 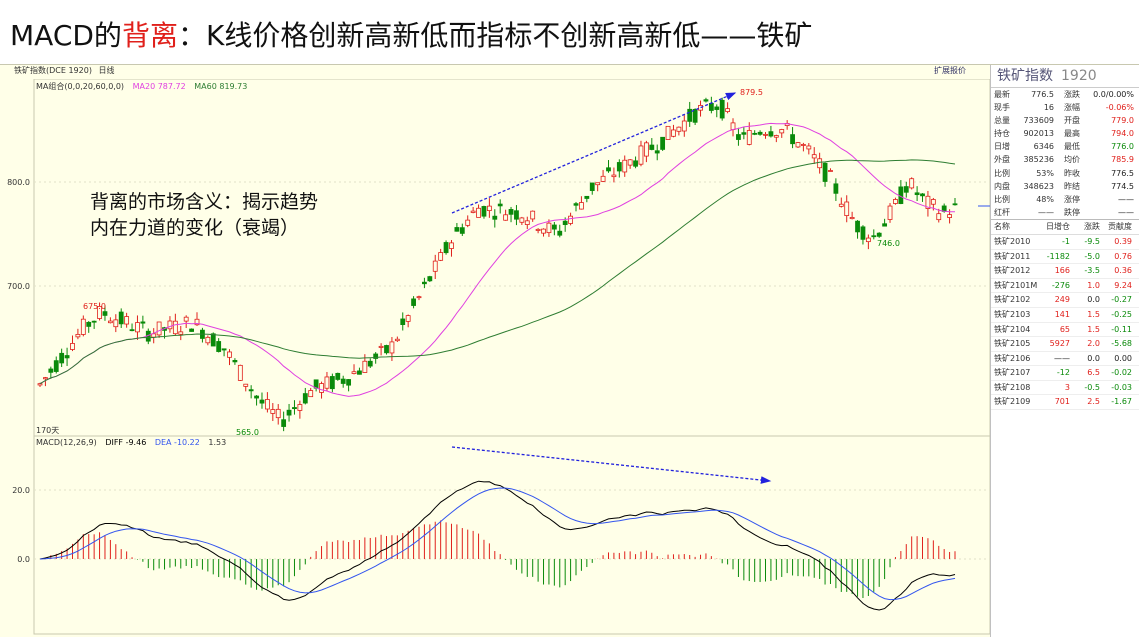 I want to click on oi-change-cell: -1, so click(x=1066, y=241).